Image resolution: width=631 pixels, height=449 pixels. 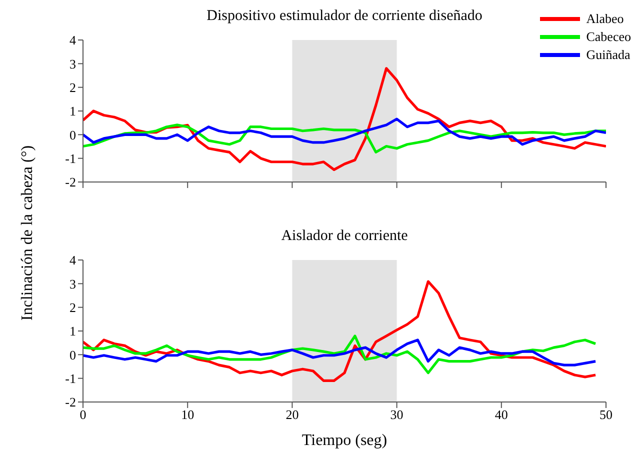 What do you see at coordinates (605, 19) in the screenshot?
I see `legend-label: Alabeo` at bounding box center [605, 19].